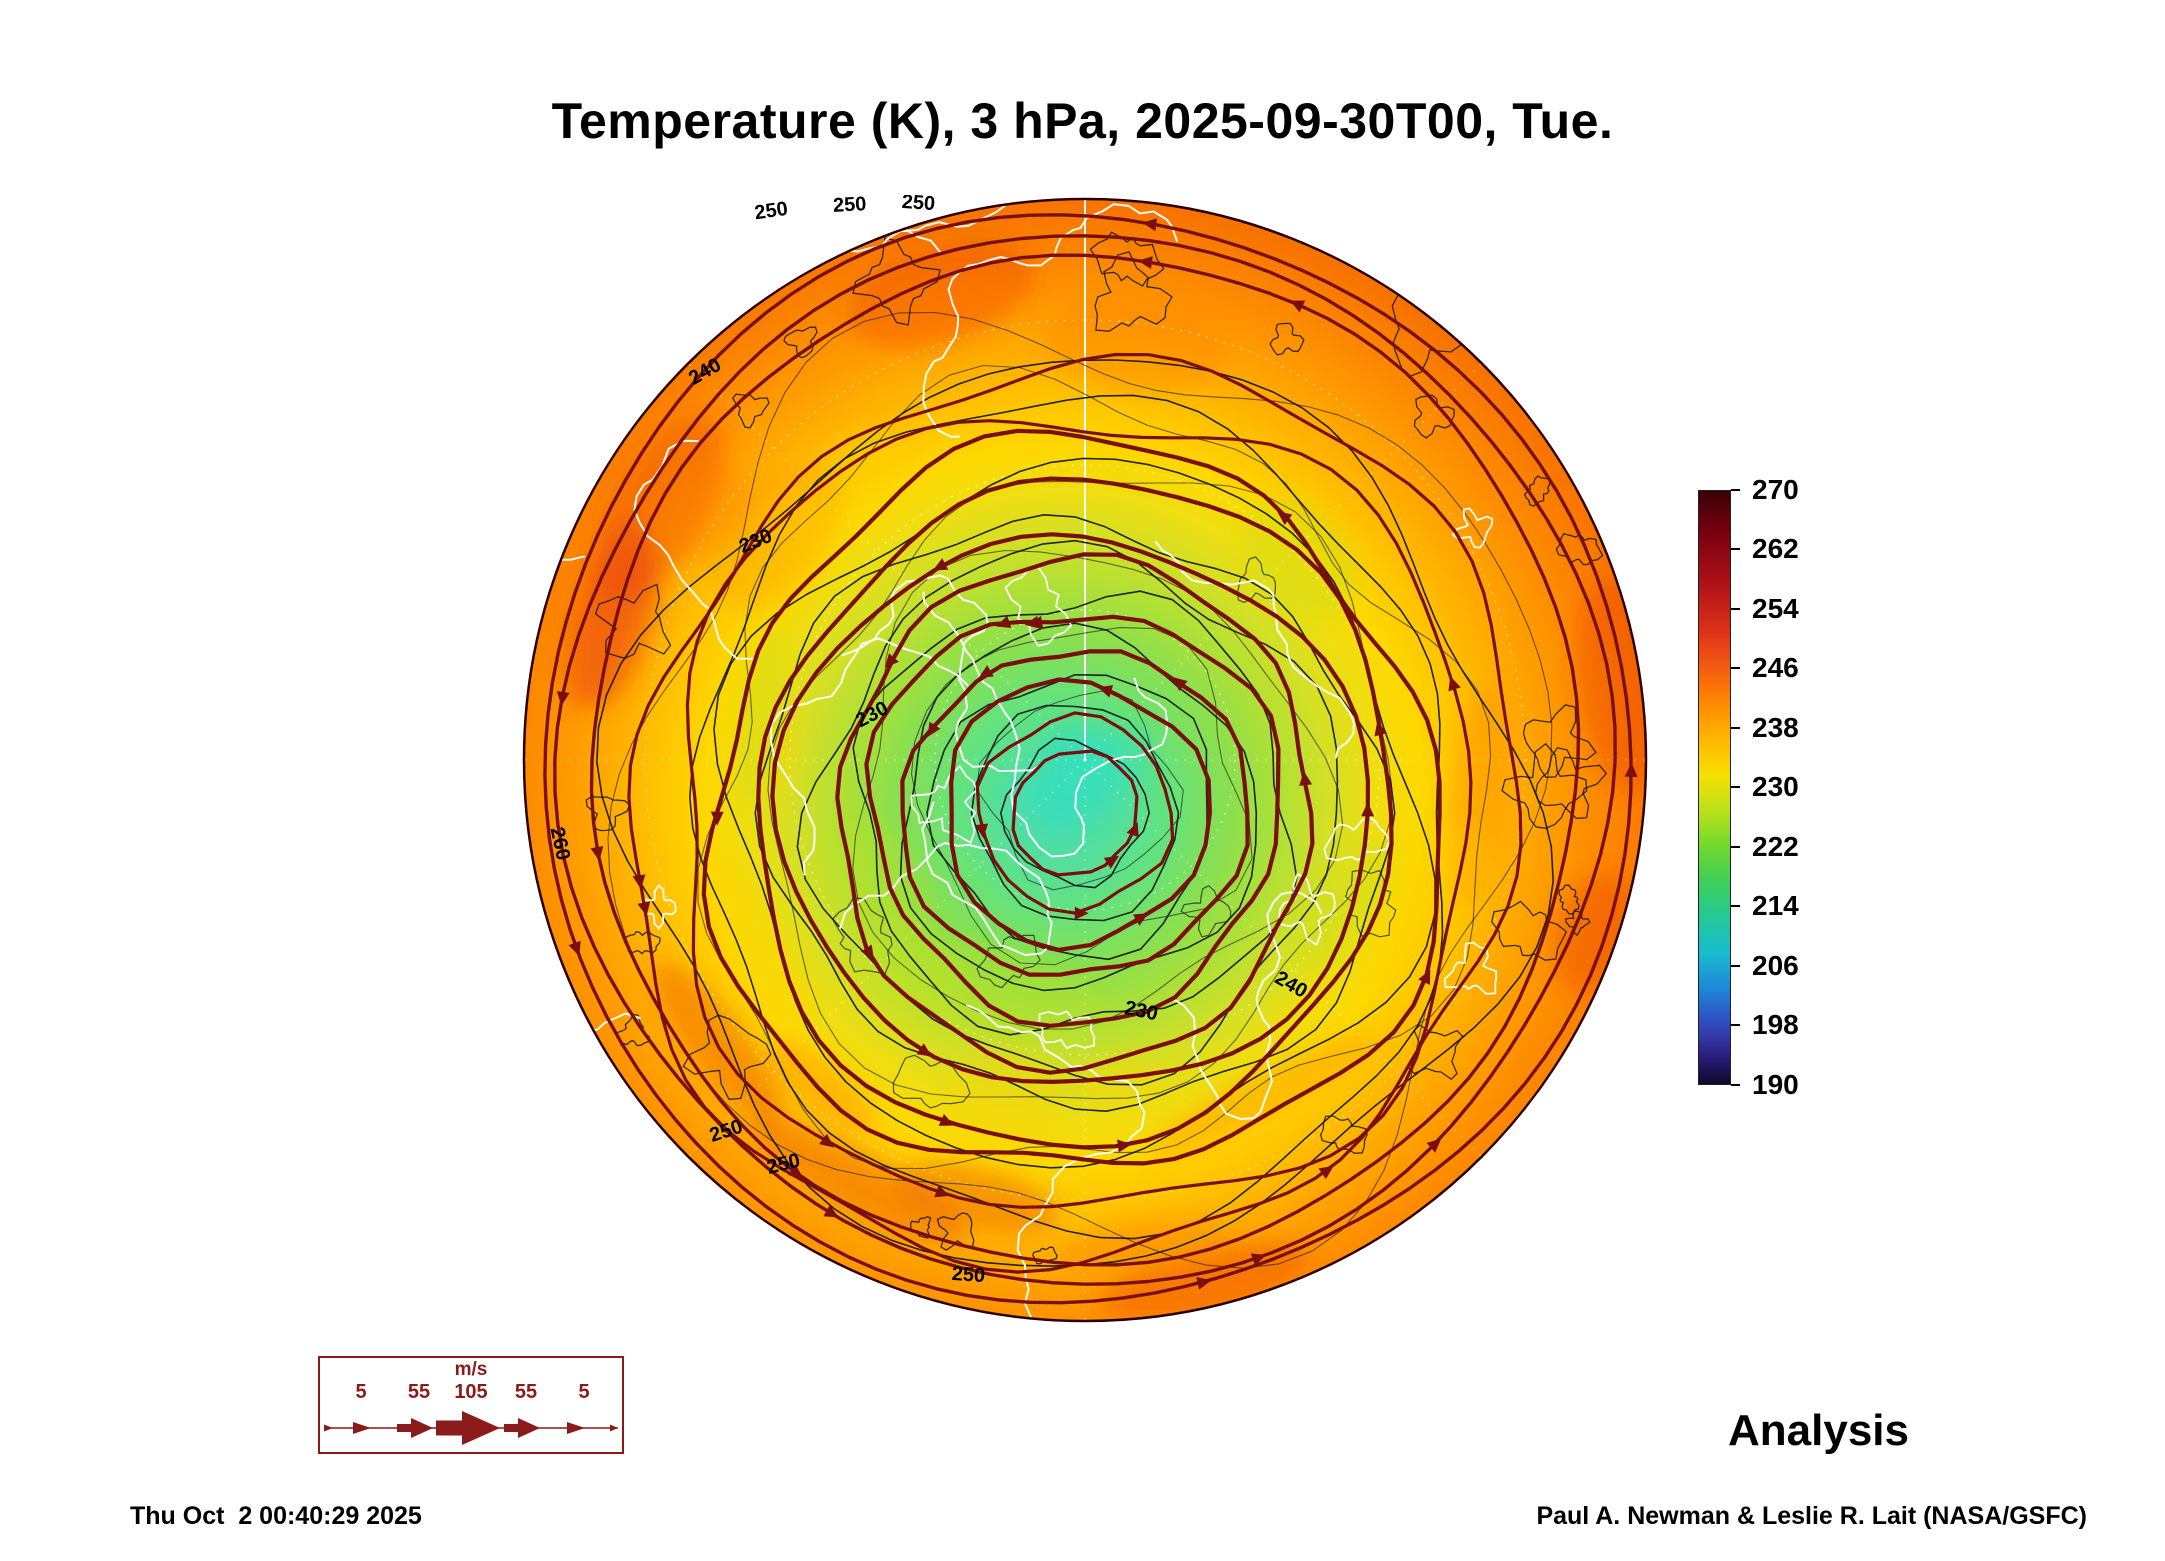 This screenshot has width=2165, height=1561. I want to click on arrow-55-right-shaft, so click(511, 1428).